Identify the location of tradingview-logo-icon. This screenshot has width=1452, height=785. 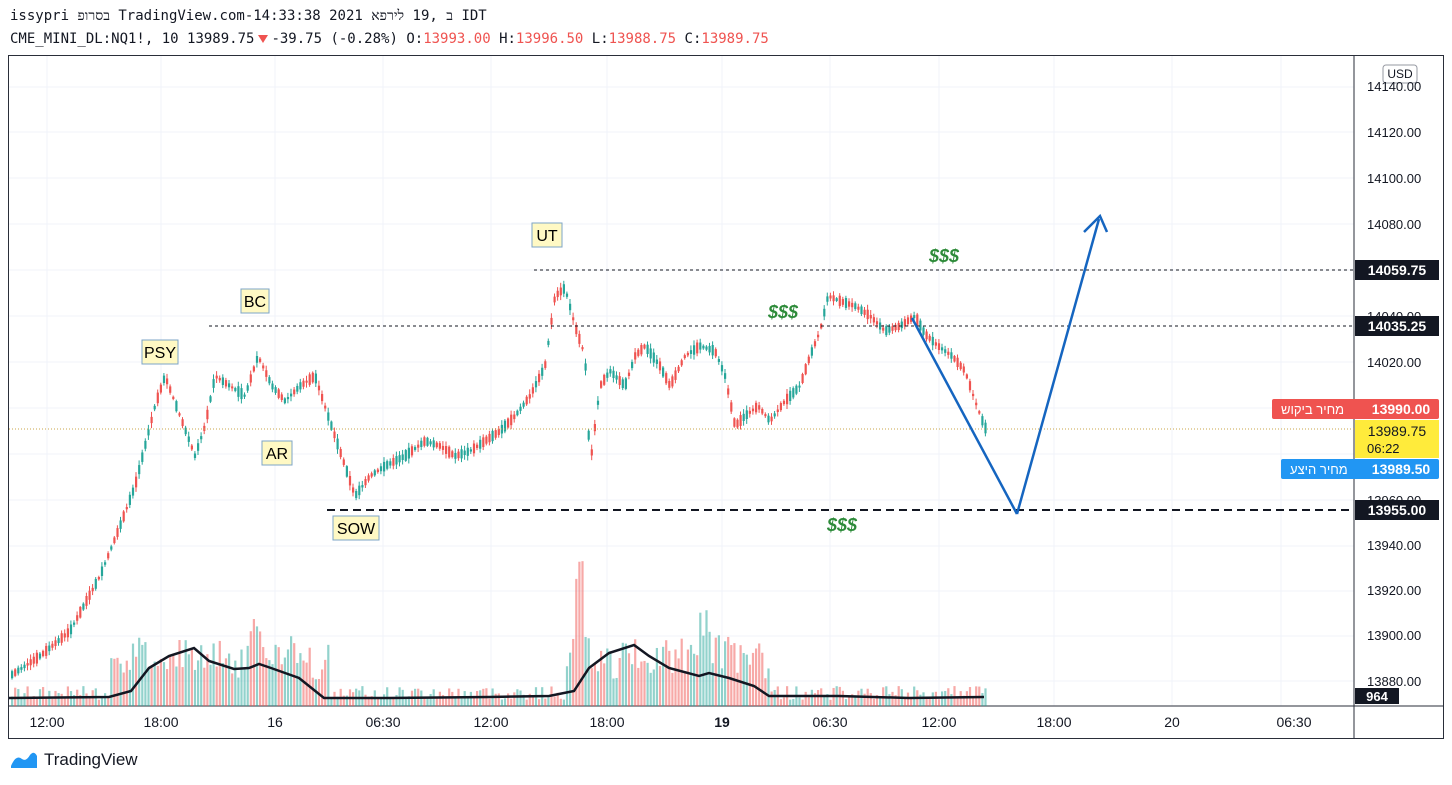
(24, 760).